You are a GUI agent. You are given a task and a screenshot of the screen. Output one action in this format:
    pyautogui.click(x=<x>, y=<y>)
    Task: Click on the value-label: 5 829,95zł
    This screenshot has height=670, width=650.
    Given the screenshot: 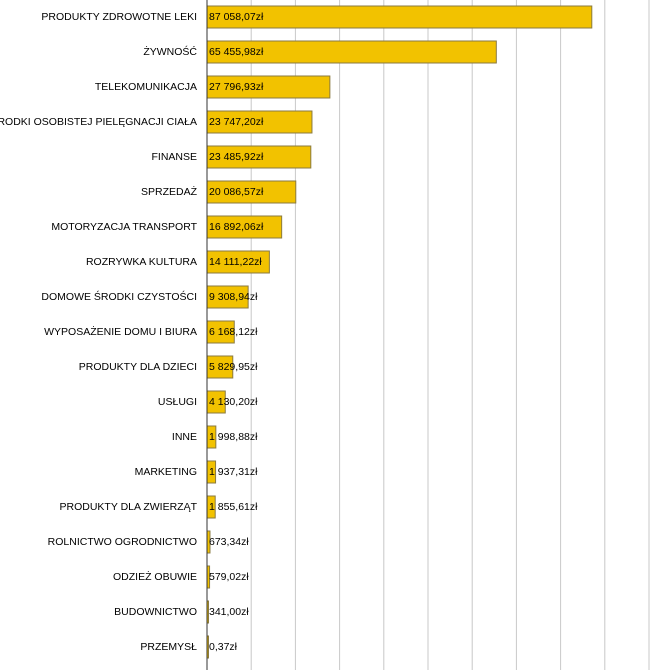 What is the action you would take?
    pyautogui.click(x=233, y=367)
    